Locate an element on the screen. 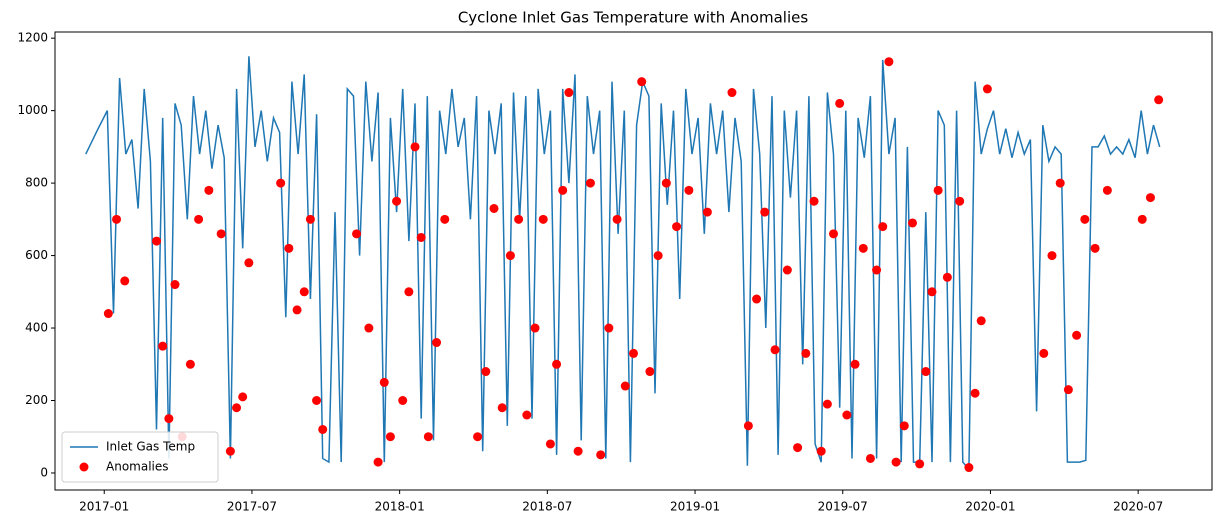 This screenshot has width=1227, height=528. x-tick-label: 2018-07 is located at coordinates (547, 507).